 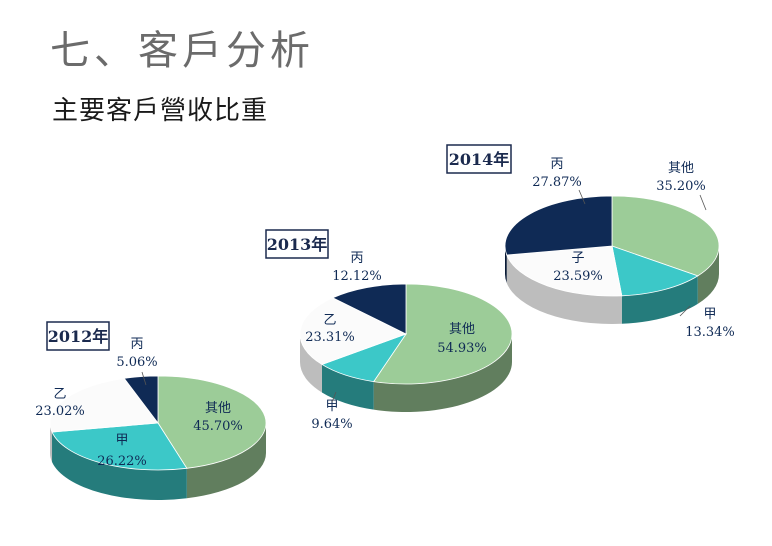 I want to click on chart-title: 2012年, so click(x=78, y=336).